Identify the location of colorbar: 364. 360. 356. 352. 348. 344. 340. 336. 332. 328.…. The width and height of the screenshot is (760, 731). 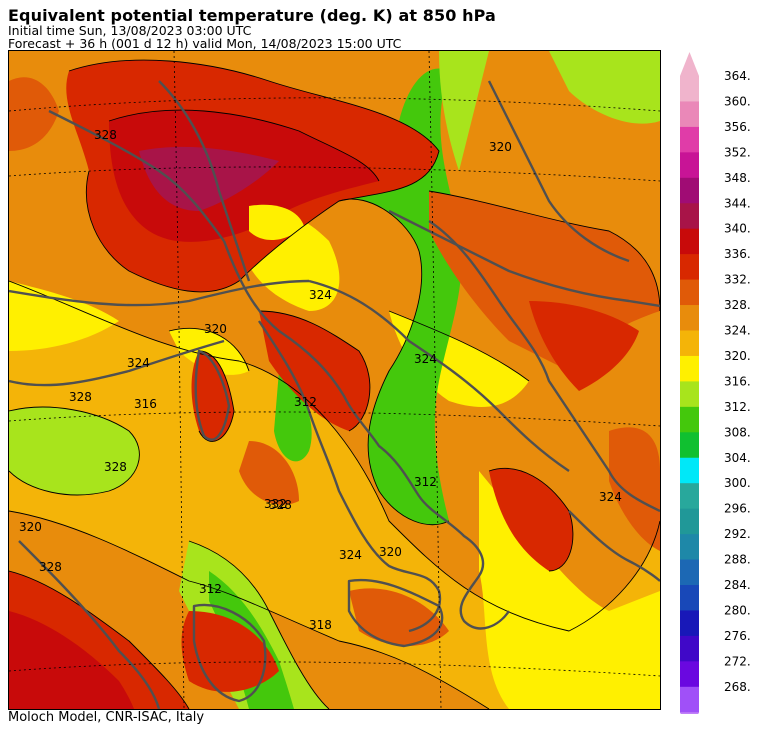
(715, 383).